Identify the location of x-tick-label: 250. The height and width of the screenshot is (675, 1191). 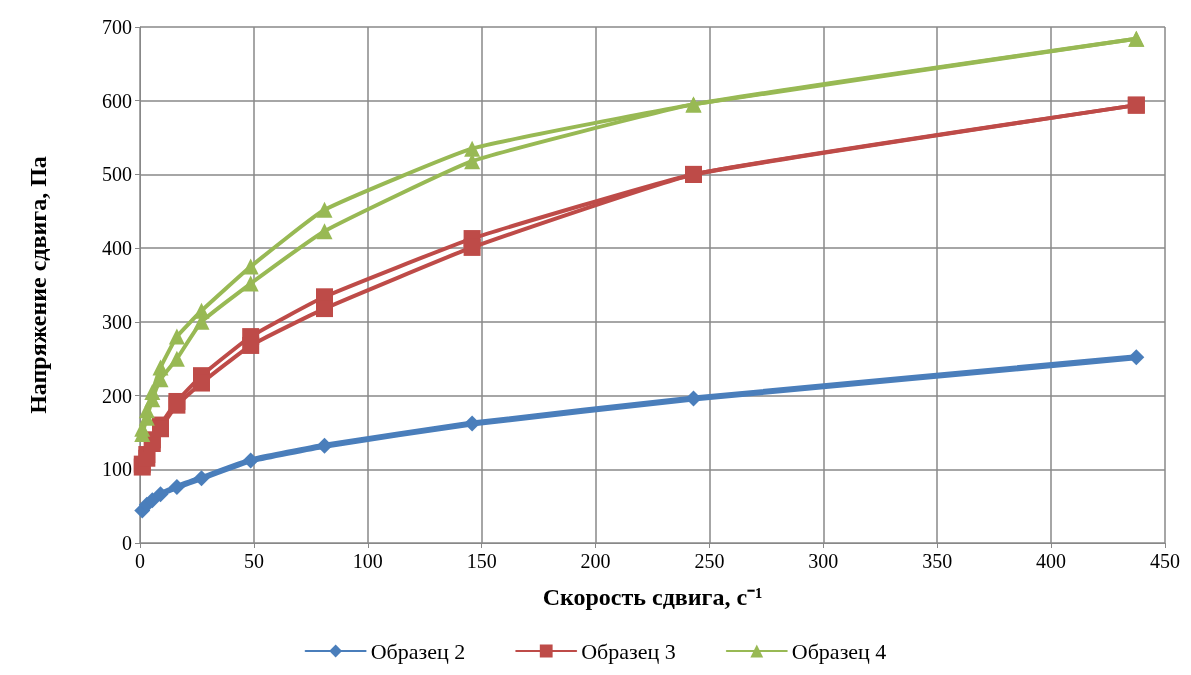
(709, 561).